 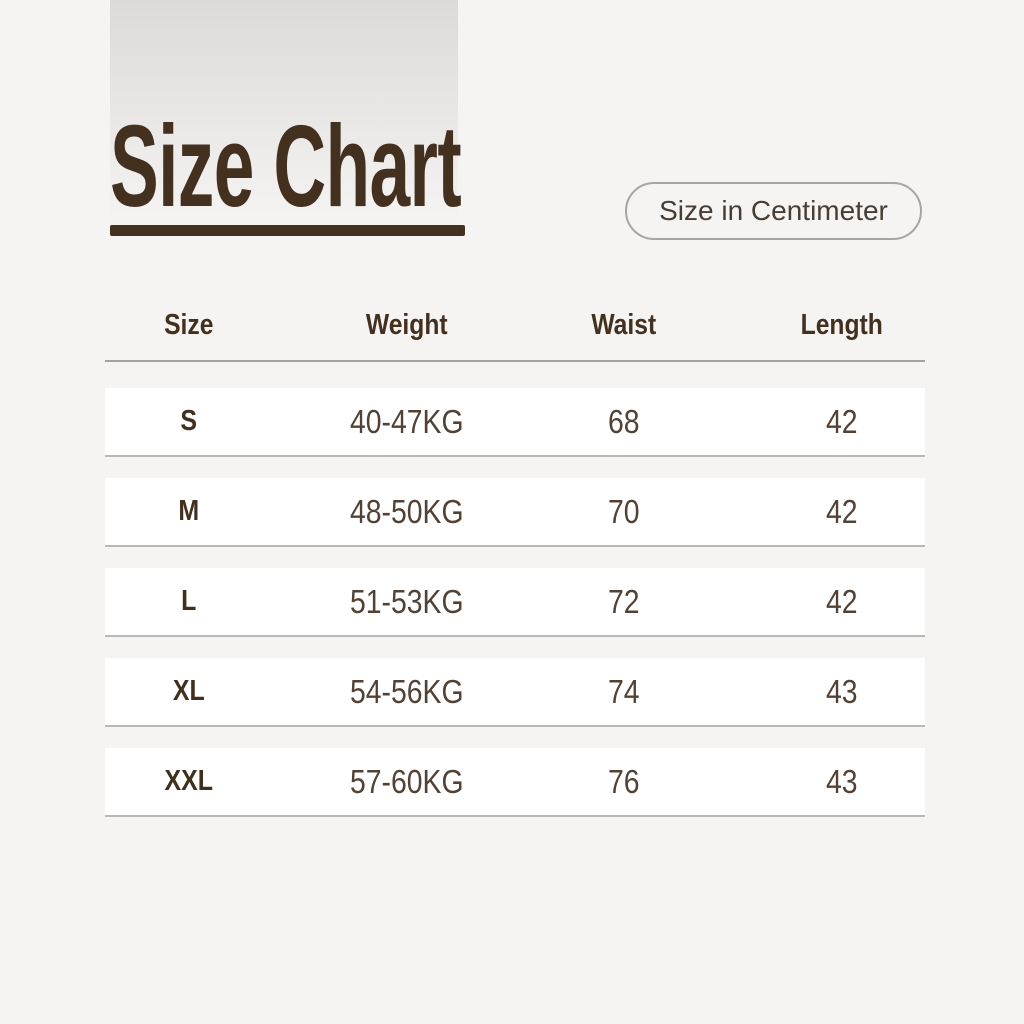 I want to click on waist-cell: 72, so click(x=623, y=601).